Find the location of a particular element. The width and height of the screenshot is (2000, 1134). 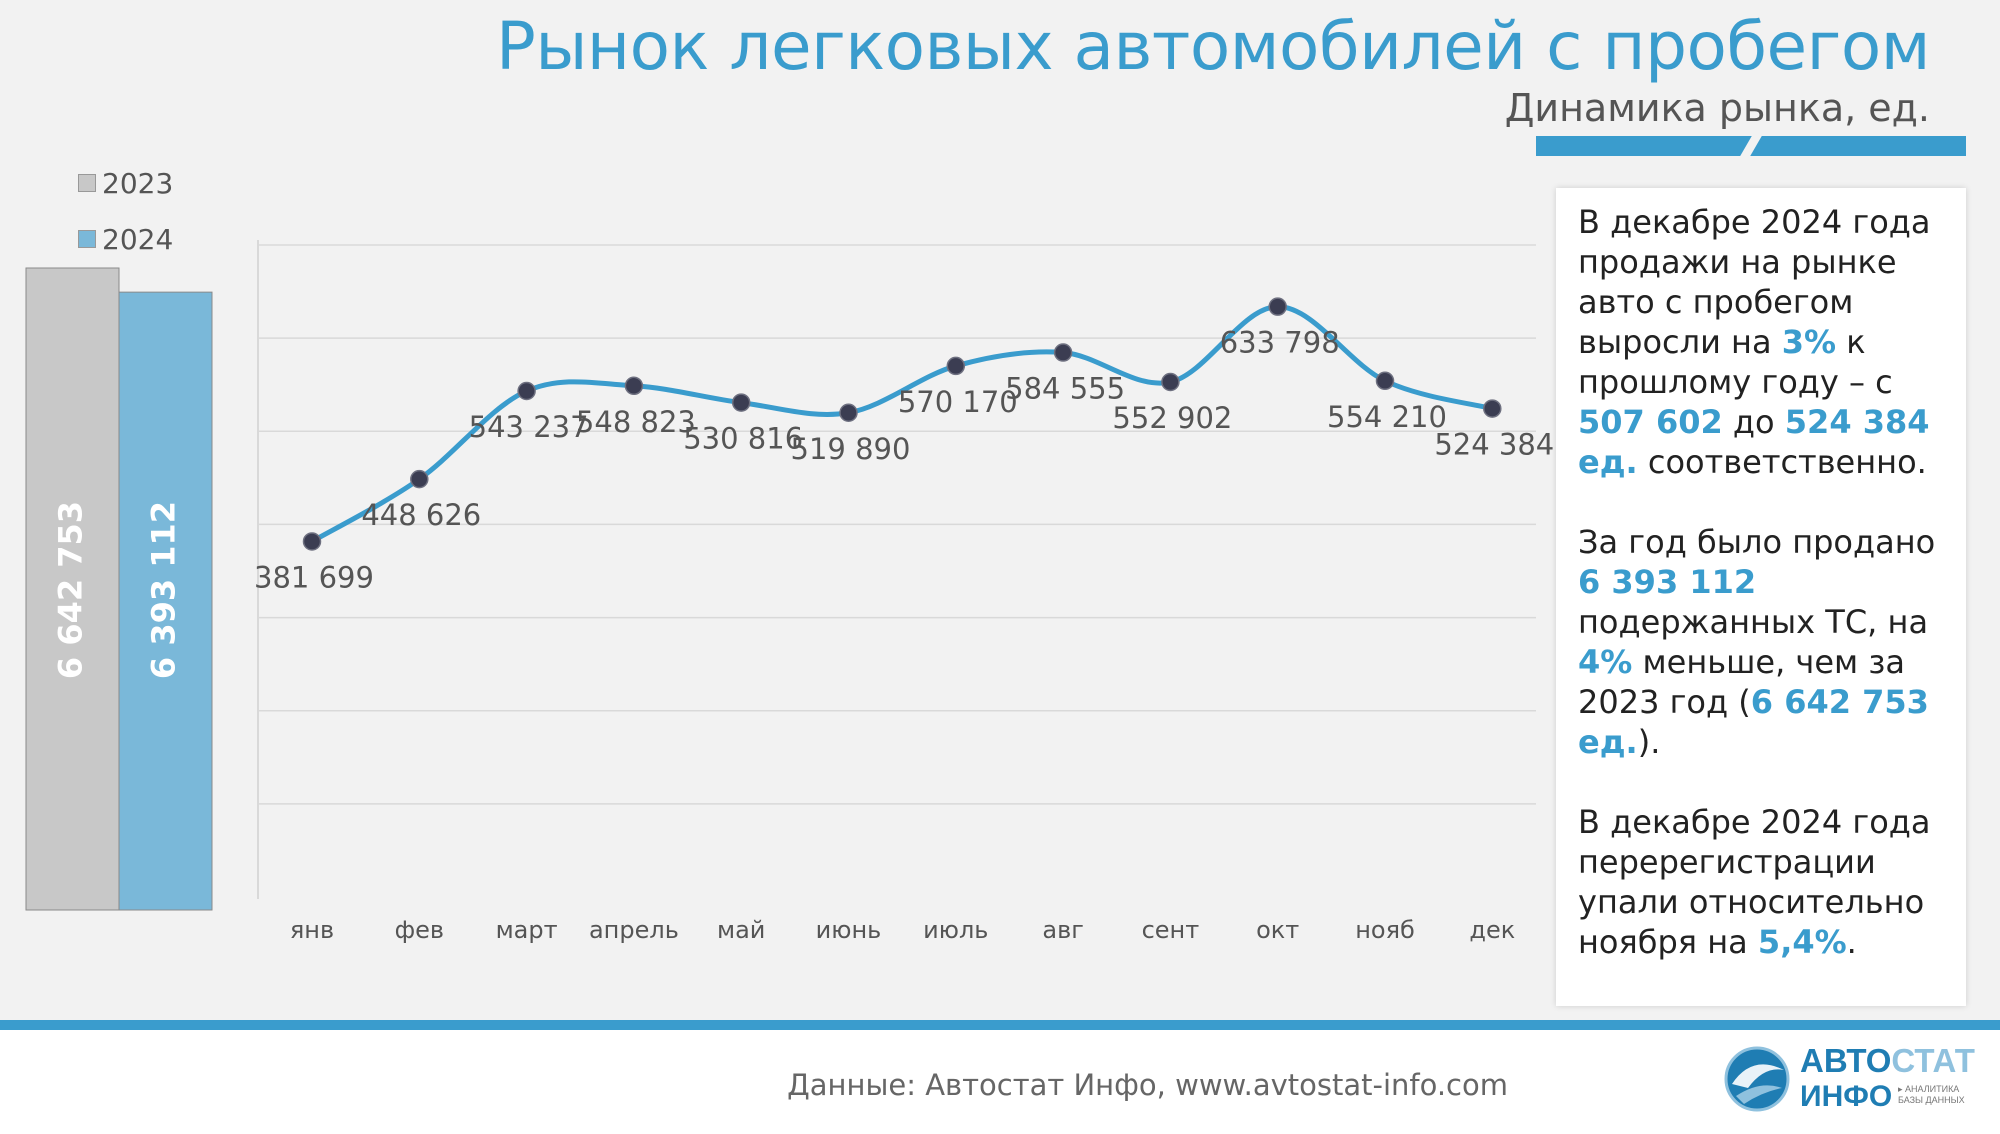

logo-wordmark-top: АВТОСТАТ is located at coordinates (1887, 1061).